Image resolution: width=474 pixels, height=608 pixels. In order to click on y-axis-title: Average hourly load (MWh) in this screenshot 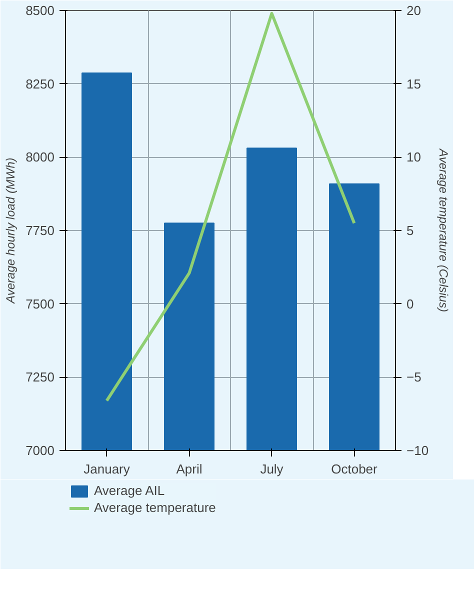, I will do `click(11, 231)`.